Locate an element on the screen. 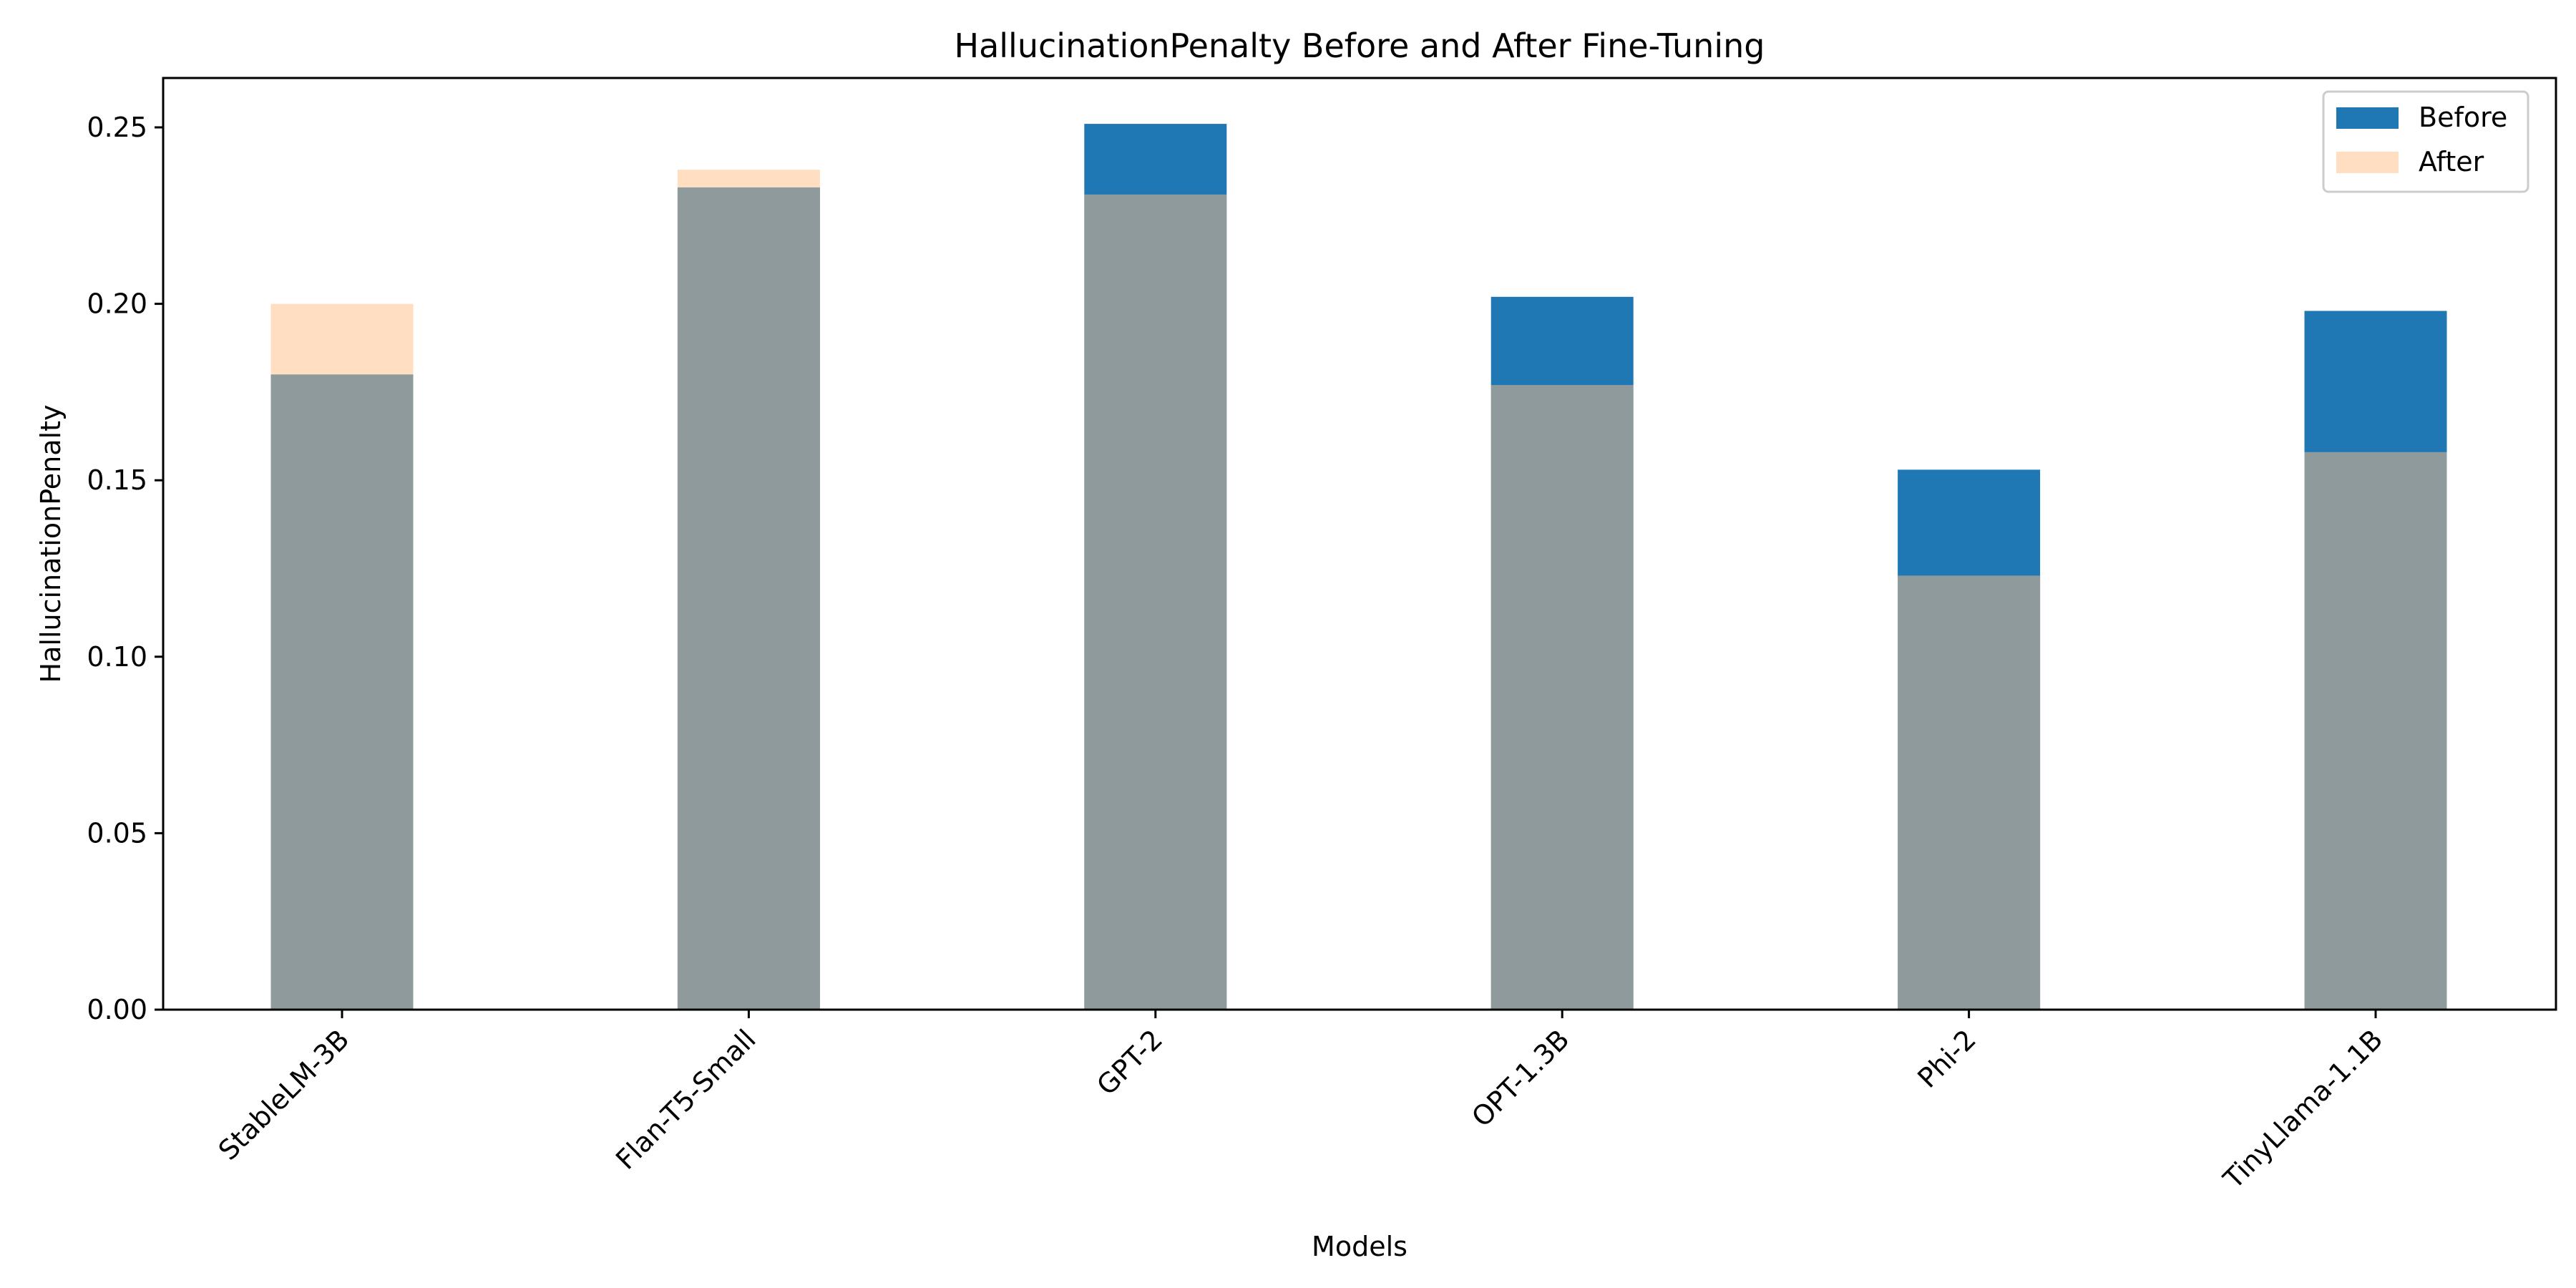 This screenshot has height=1288, width=2576. y-tick-label: 0.25 is located at coordinates (117, 127).